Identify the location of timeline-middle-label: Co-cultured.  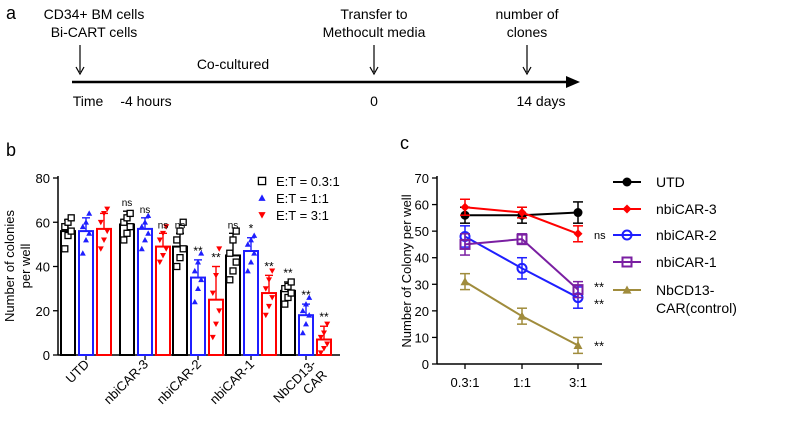
(233, 64).